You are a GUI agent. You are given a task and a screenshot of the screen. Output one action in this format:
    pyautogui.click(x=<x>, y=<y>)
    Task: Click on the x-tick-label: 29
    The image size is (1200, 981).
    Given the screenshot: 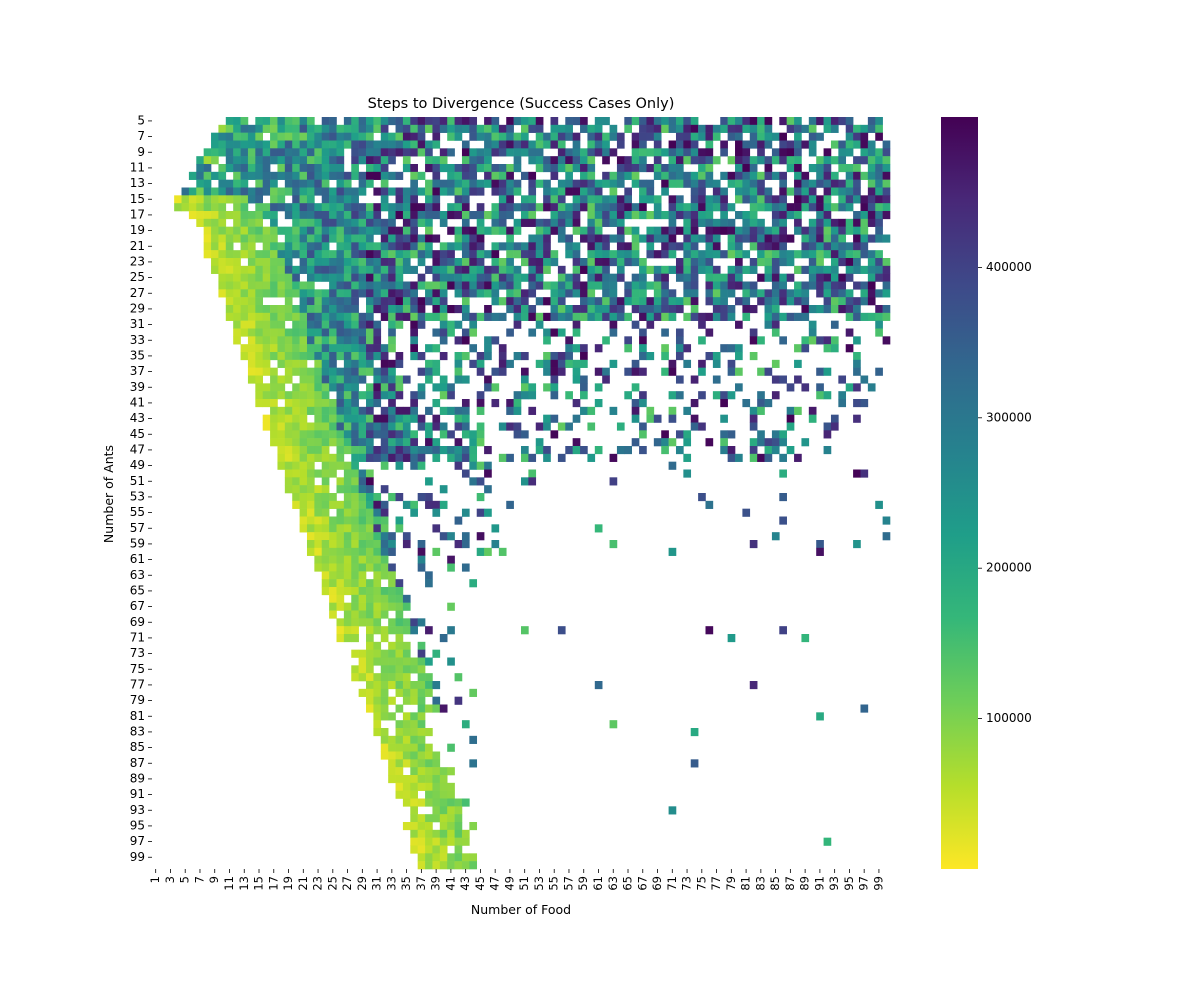 What is the action you would take?
    pyautogui.click(x=362, y=883)
    